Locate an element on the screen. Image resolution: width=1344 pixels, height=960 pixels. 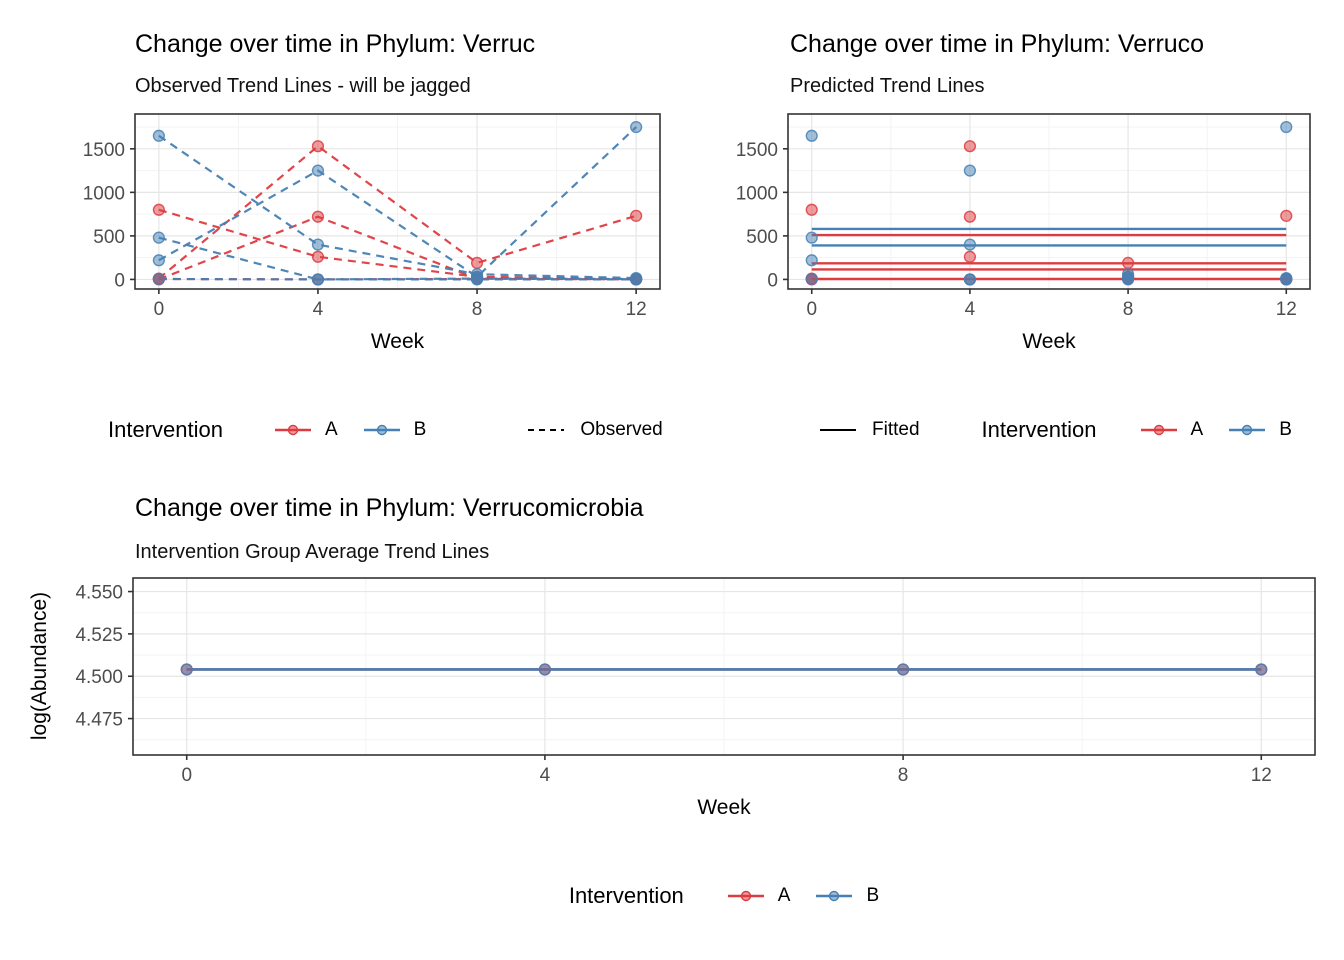
legend-predicted-linetype-label: Fitted is located at coordinates (896, 429).